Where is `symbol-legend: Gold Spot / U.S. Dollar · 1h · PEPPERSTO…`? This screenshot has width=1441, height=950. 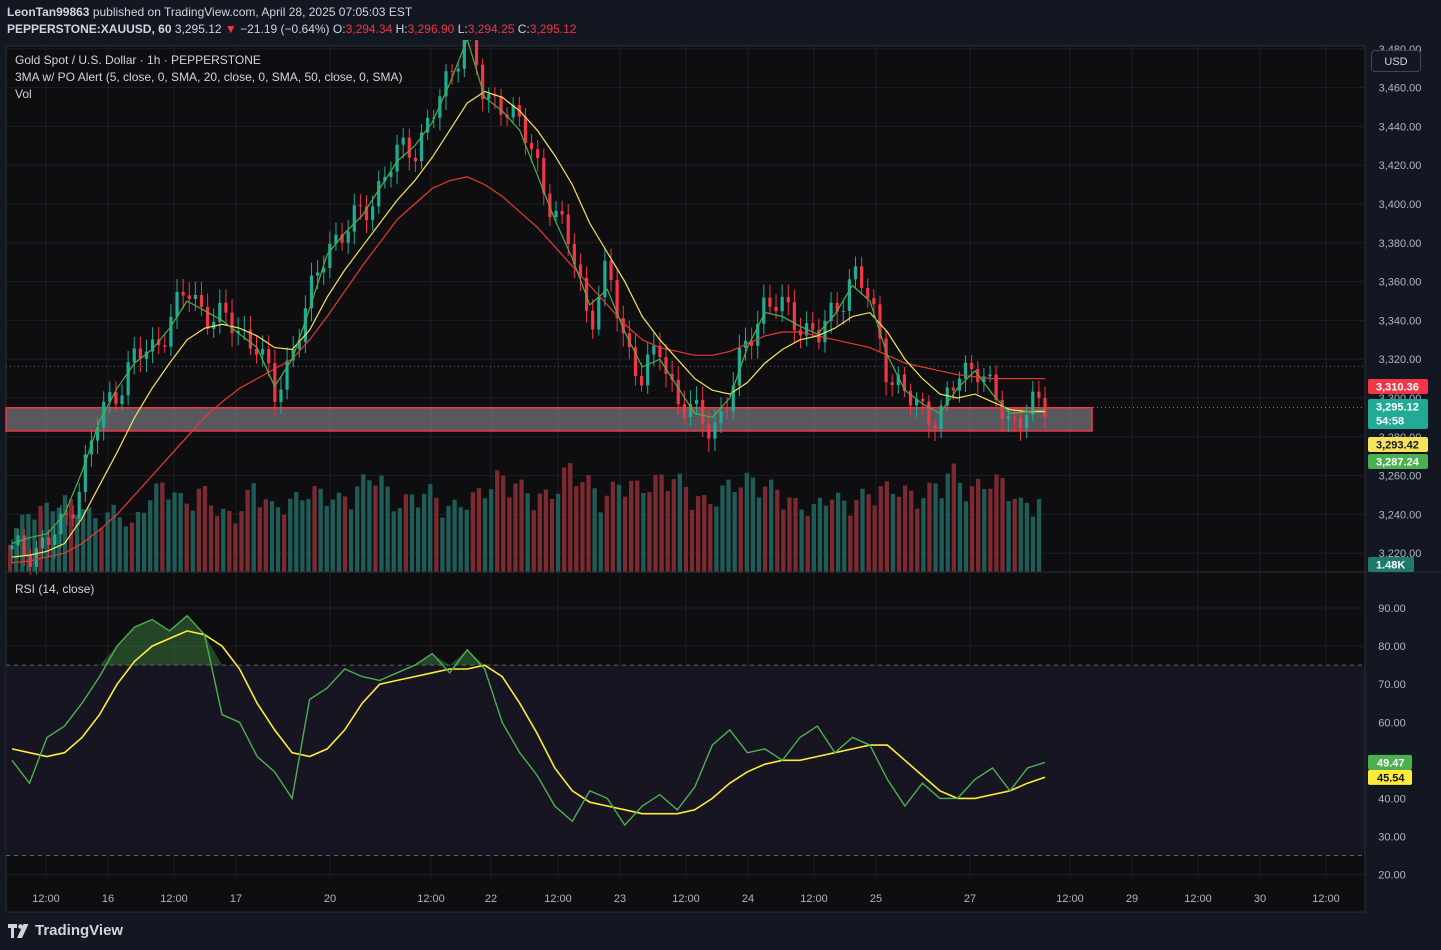
symbol-legend: Gold Spot / U.S. Dollar · 1h · PEPPERSTO… is located at coordinates (138, 60).